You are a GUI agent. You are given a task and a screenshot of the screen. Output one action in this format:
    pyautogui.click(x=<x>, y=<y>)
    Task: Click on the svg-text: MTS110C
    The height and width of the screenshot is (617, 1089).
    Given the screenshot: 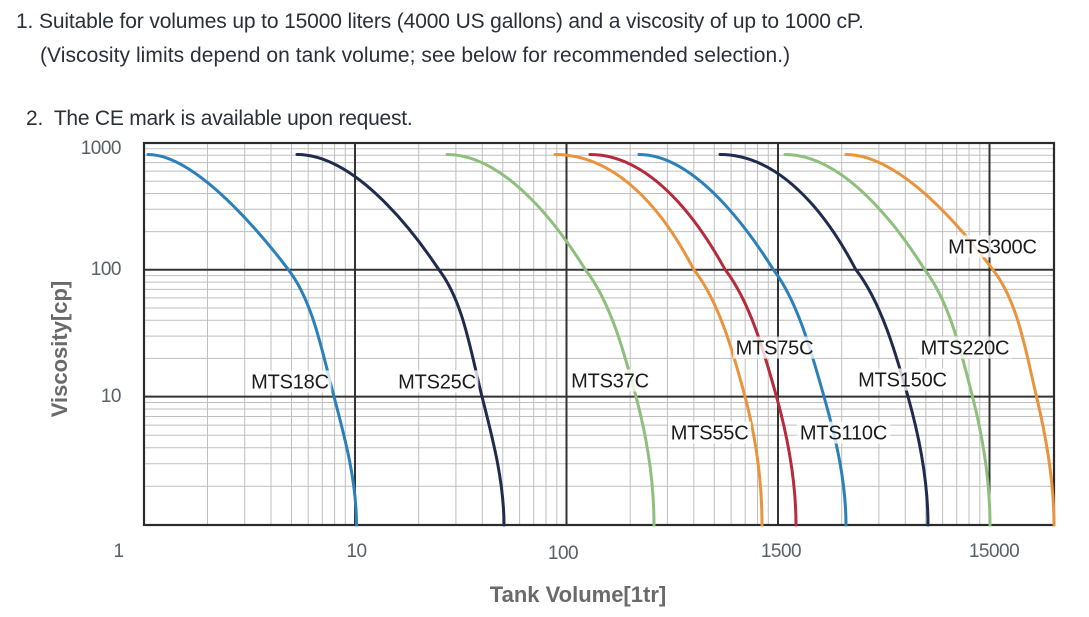 What is the action you would take?
    pyautogui.click(x=843, y=434)
    